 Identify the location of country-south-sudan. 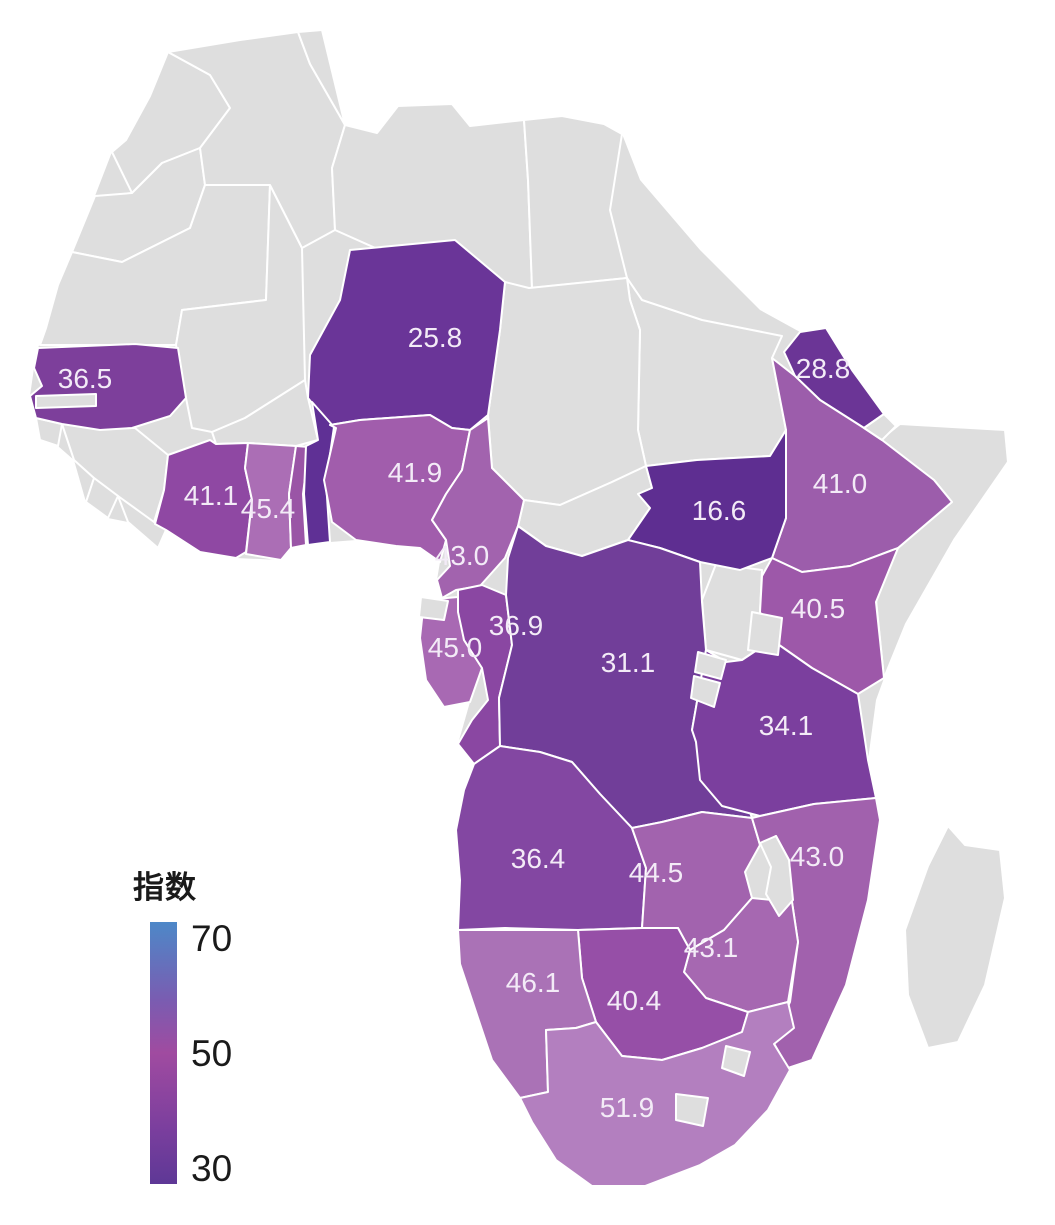
(707, 500).